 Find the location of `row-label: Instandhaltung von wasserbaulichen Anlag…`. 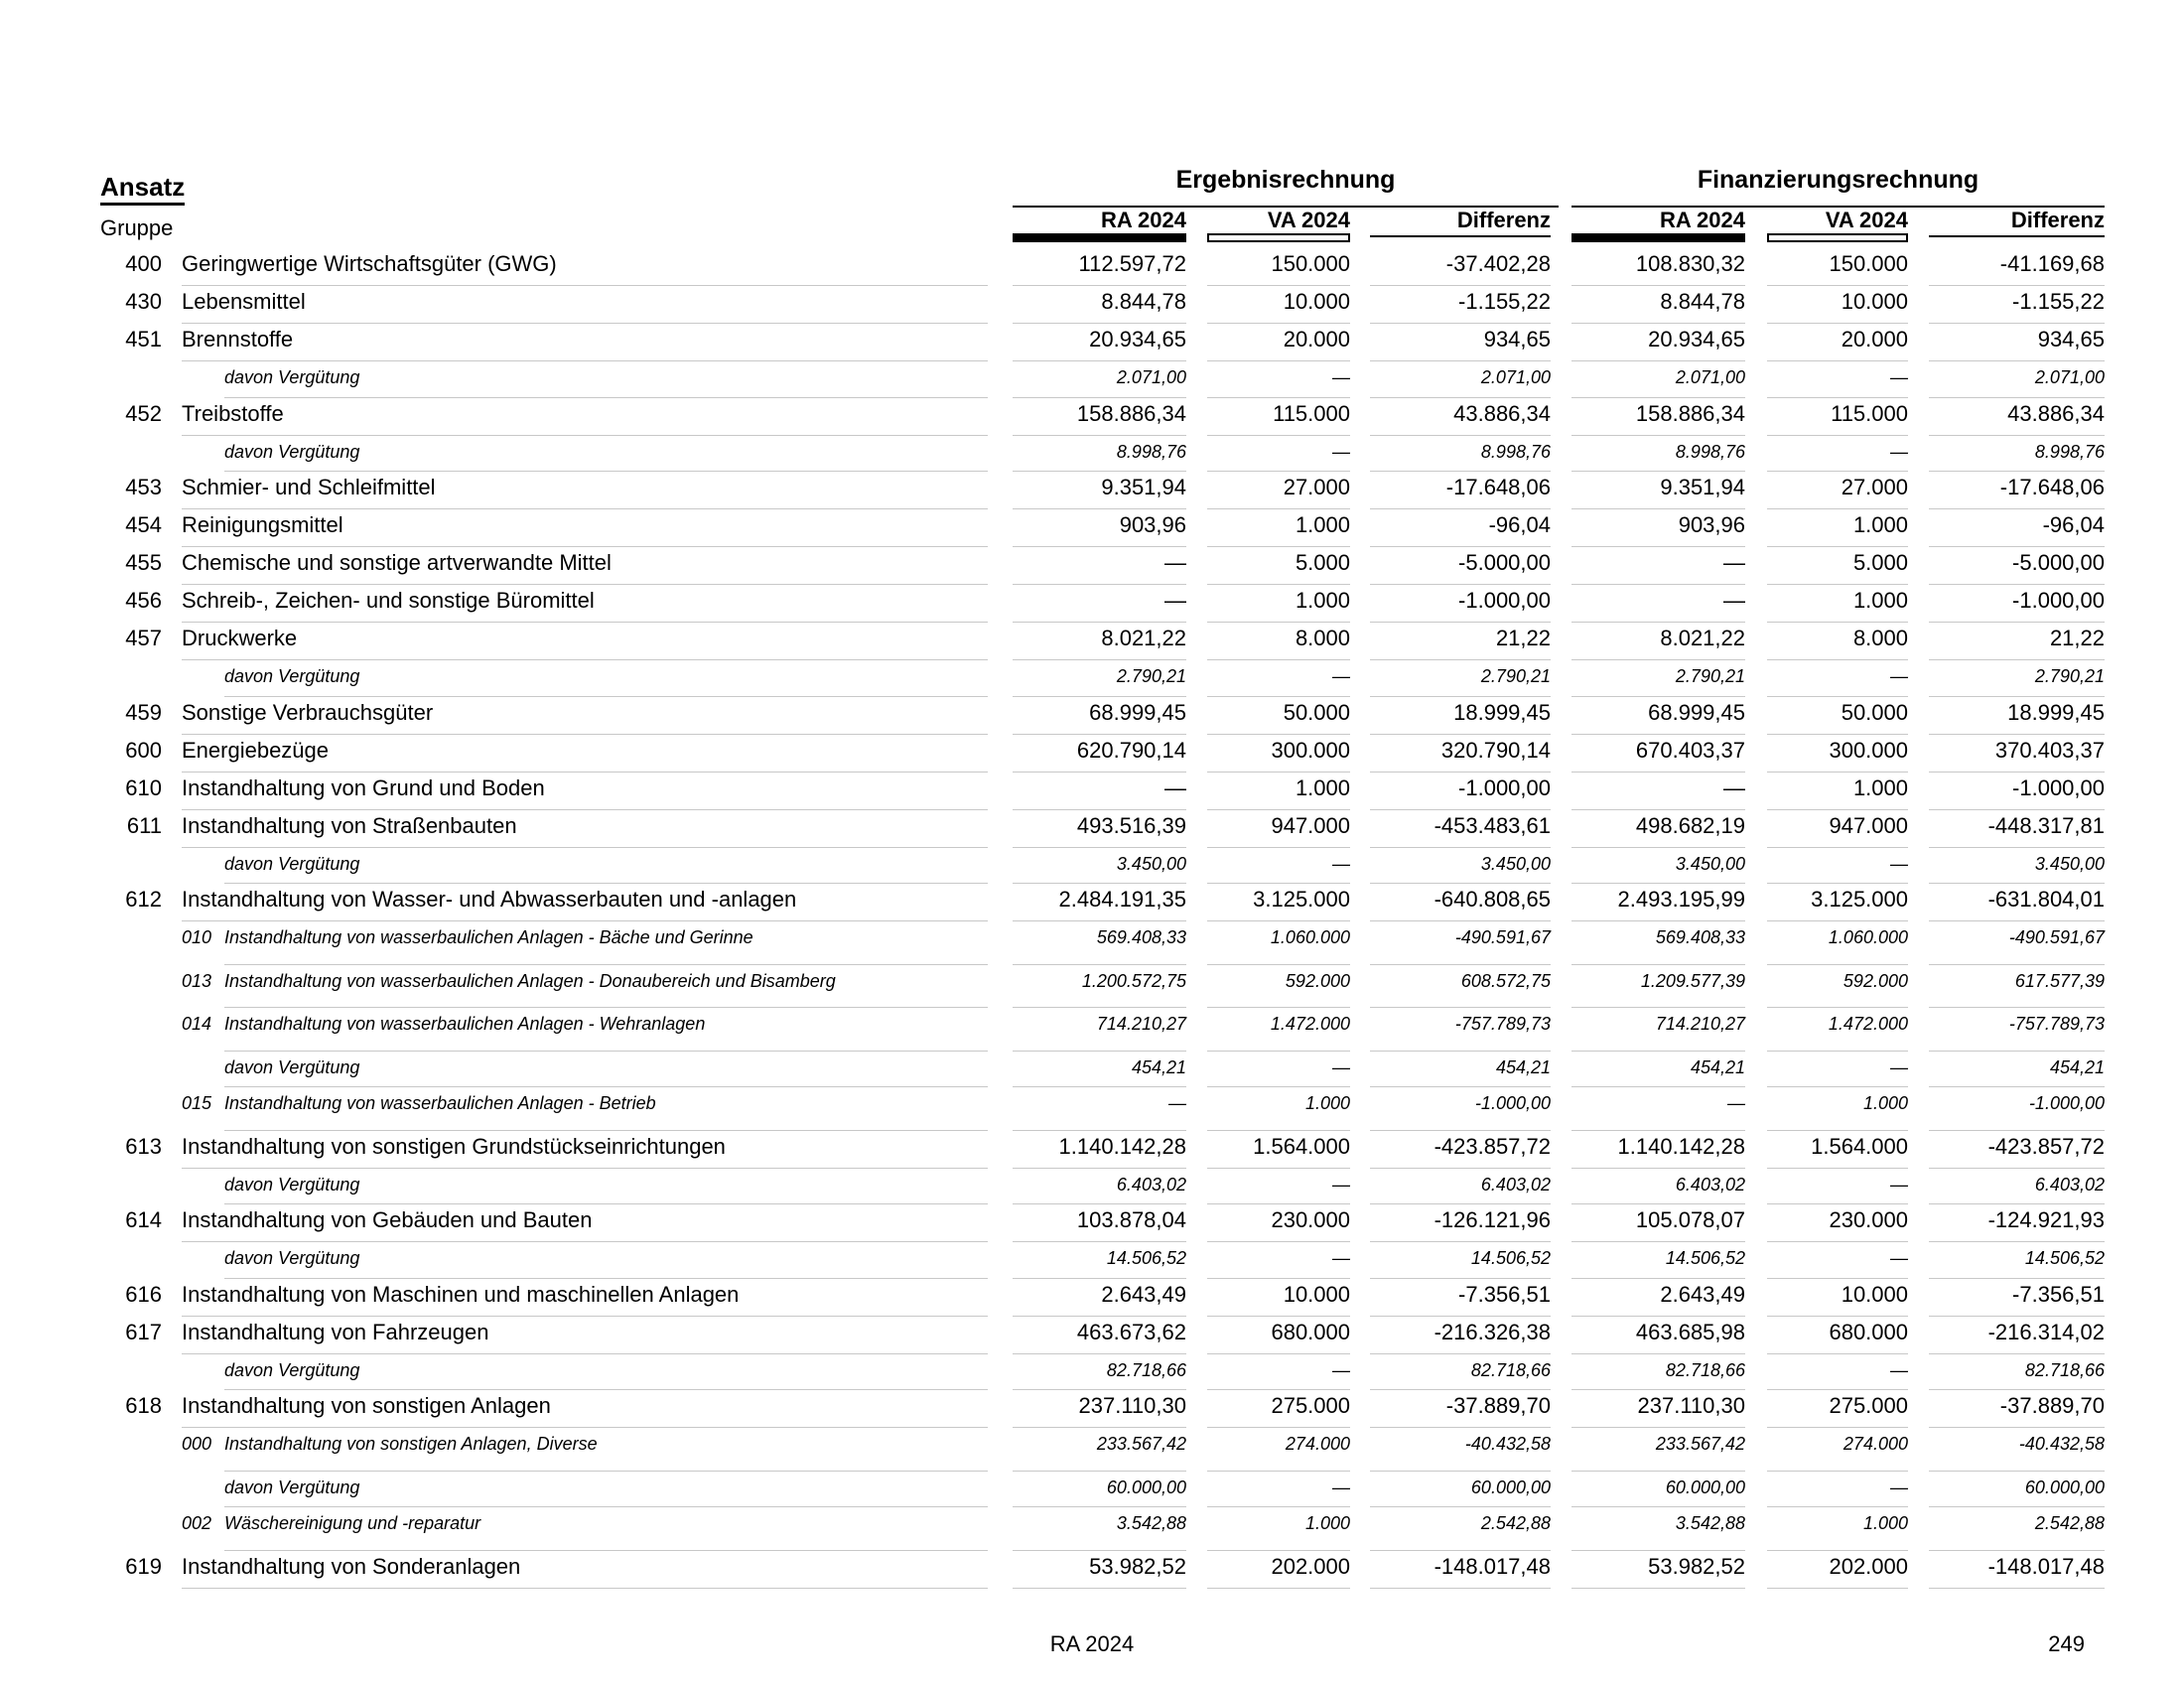

row-label: Instandhaltung von wasserbaulichen Anlag… is located at coordinates (530, 980).